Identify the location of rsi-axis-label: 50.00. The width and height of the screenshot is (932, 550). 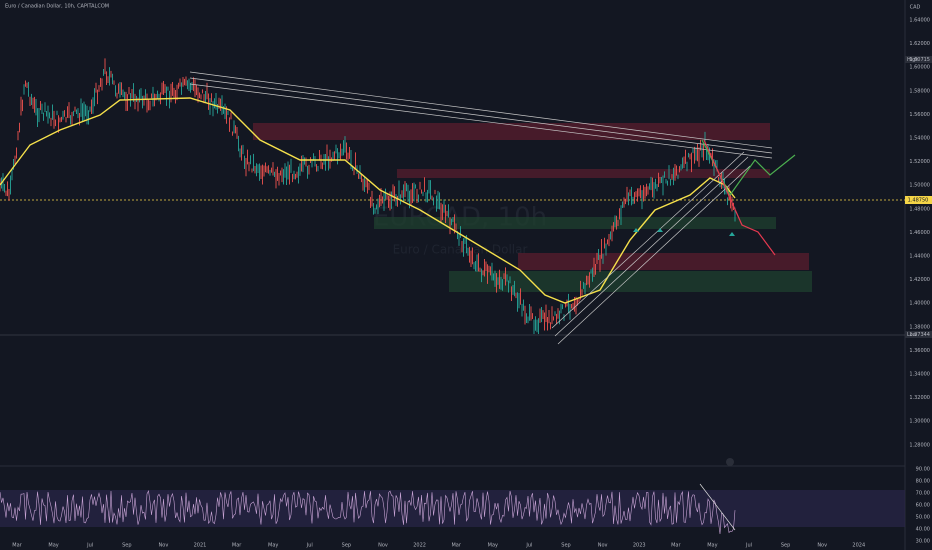
(923, 518).